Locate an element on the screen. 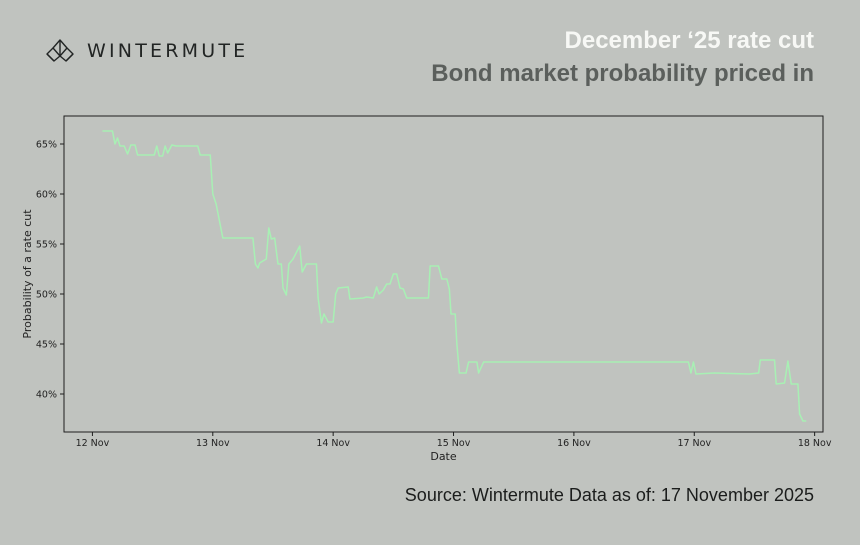 The width and height of the screenshot is (860, 545). x-tick-label: 13 Nov is located at coordinates (213, 443).